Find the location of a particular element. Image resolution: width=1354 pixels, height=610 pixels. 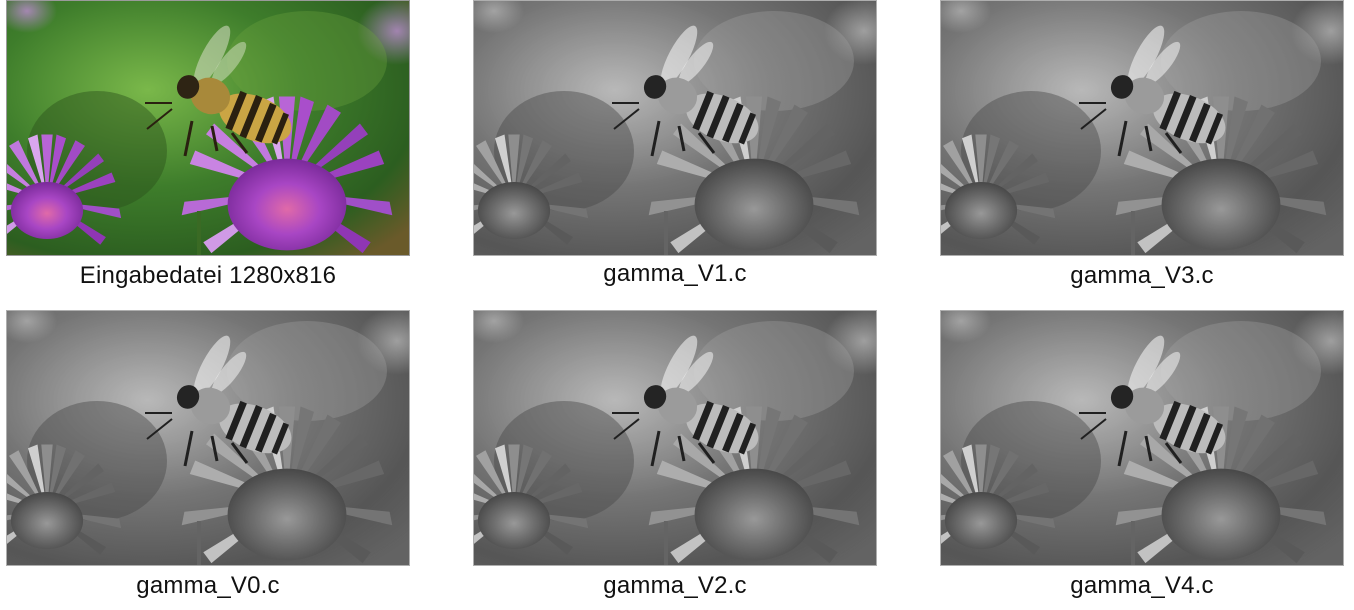

figure-gamma-v3: gamma_V3.c is located at coordinates (1142, 145).